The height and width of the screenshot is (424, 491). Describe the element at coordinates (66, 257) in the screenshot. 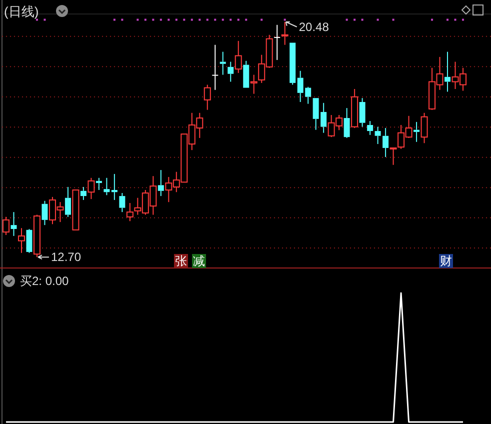

I see `annotation: 12.70` at that location.